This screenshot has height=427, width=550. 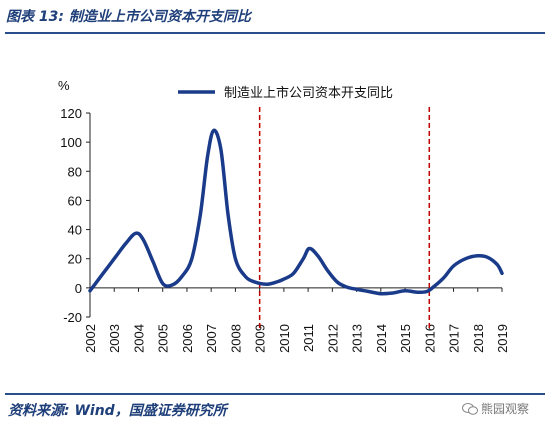 I want to click on source-note: 资料来源: Wind，国盛证券研究所, so click(x=117, y=411).